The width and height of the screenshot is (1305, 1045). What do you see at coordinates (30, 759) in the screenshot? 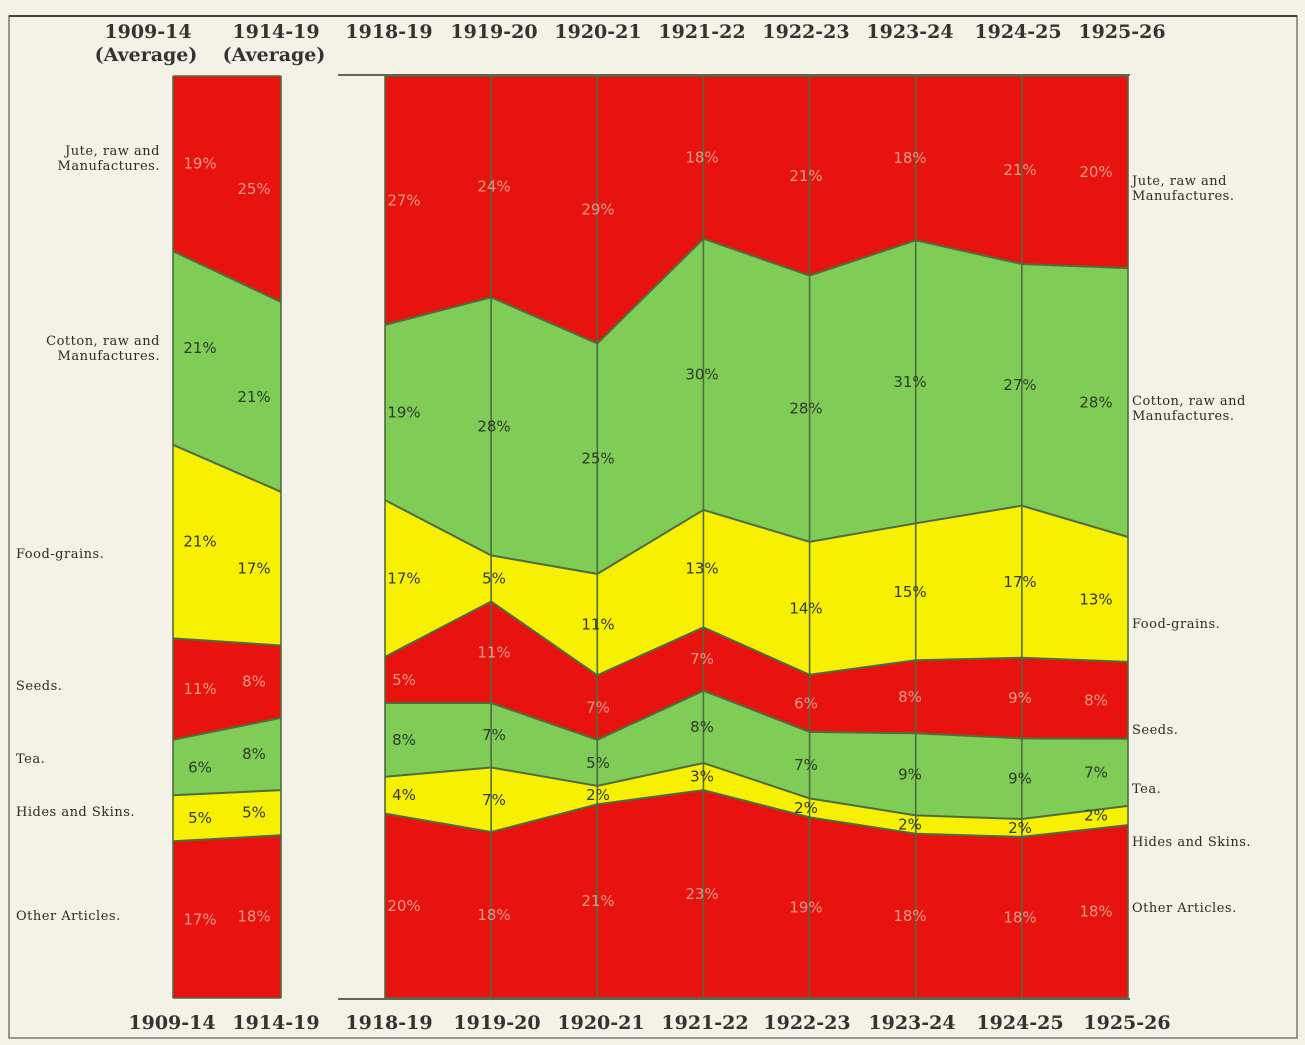
I see `category-label-left: Tea.` at bounding box center [30, 759].